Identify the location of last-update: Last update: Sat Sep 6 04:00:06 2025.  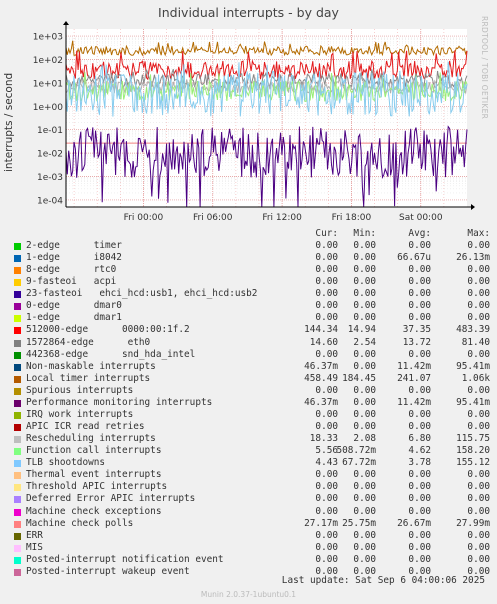
(383, 580).